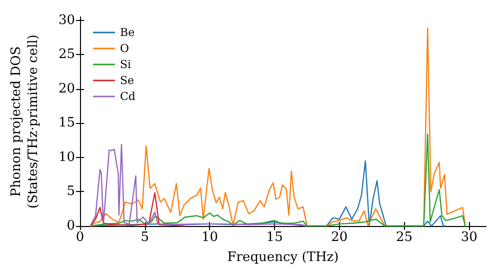 The width and height of the screenshot is (500, 280). Describe the element at coordinates (127, 80) in the screenshot. I see `legend-label: Se` at that location.